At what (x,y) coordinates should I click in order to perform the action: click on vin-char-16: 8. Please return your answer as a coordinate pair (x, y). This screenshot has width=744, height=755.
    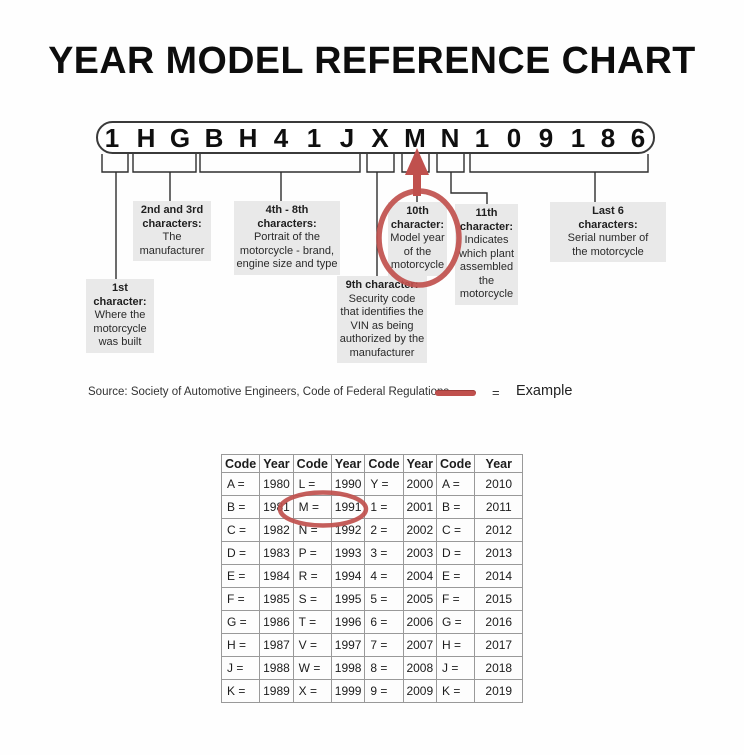
    Looking at the image, I should click on (608, 138).